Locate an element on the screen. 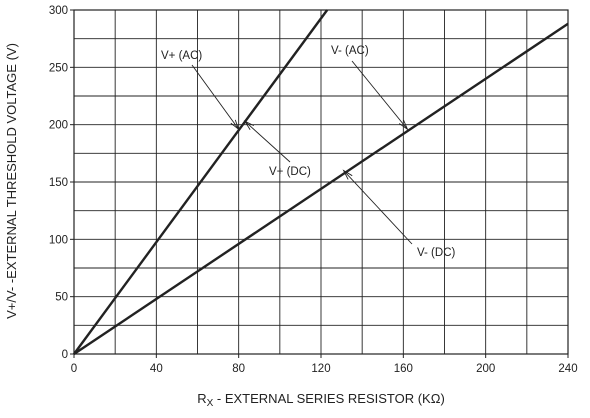 The image size is (590, 418). y-tick-label: 100 is located at coordinates (58, 240).